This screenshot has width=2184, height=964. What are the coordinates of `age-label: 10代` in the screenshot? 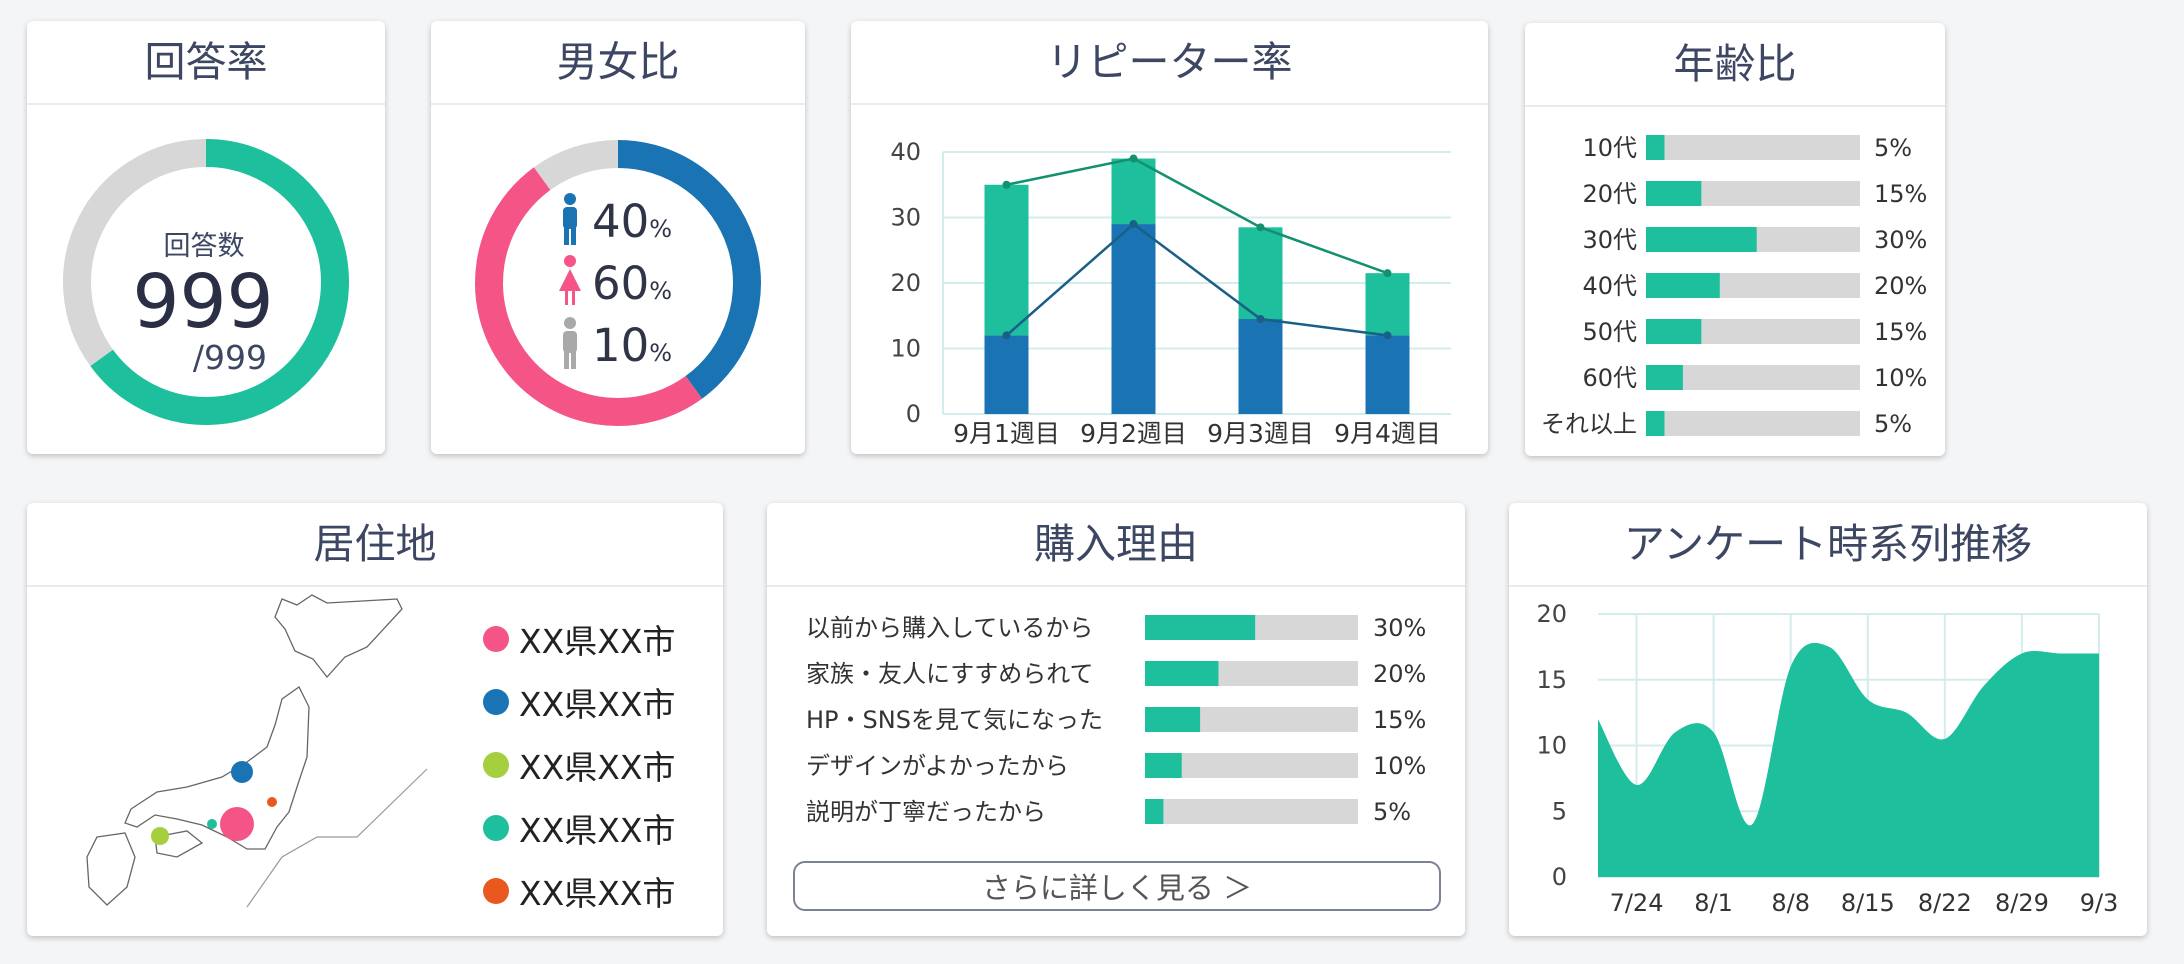 It's located at (1609, 148).